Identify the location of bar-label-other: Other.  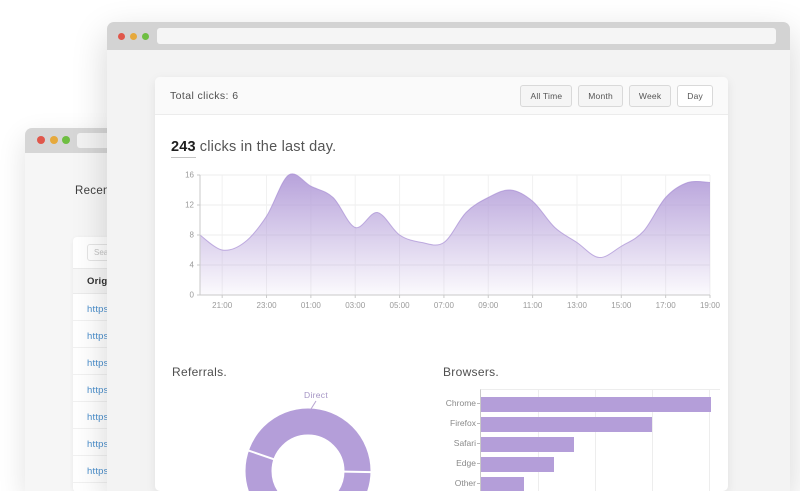
(461, 483).